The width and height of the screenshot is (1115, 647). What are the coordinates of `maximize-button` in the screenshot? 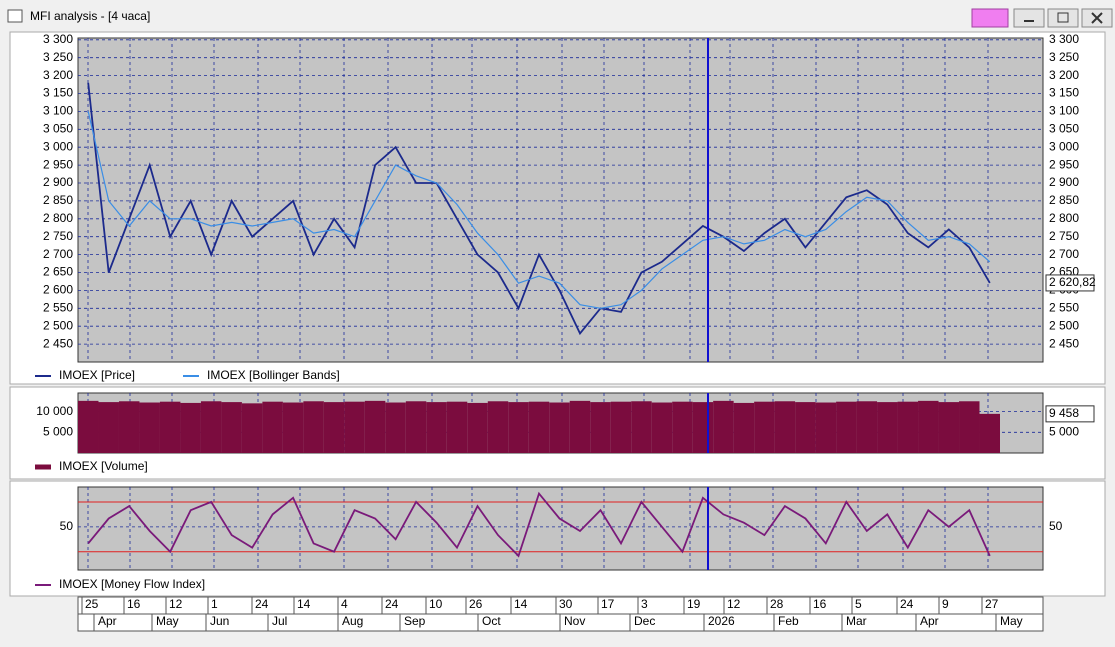 It's located at (1063, 18).